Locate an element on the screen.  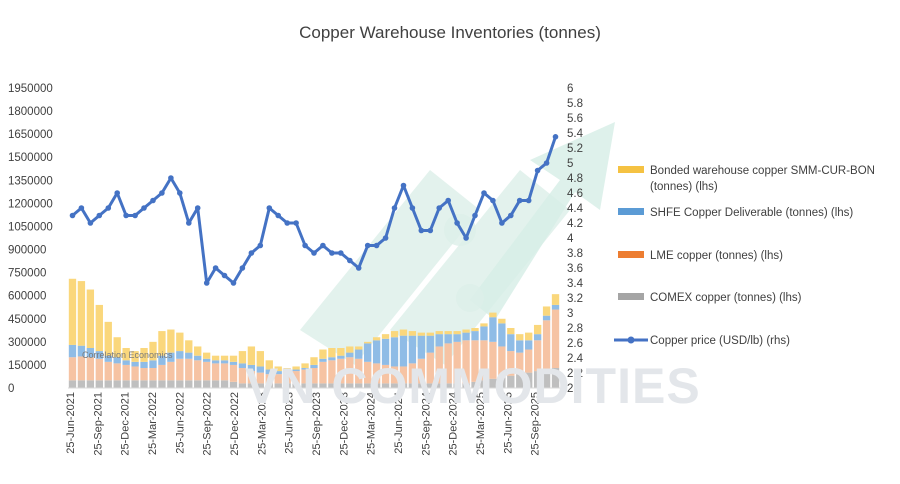
y-left-tick-9: 1350000 is located at coordinates (30, 181).